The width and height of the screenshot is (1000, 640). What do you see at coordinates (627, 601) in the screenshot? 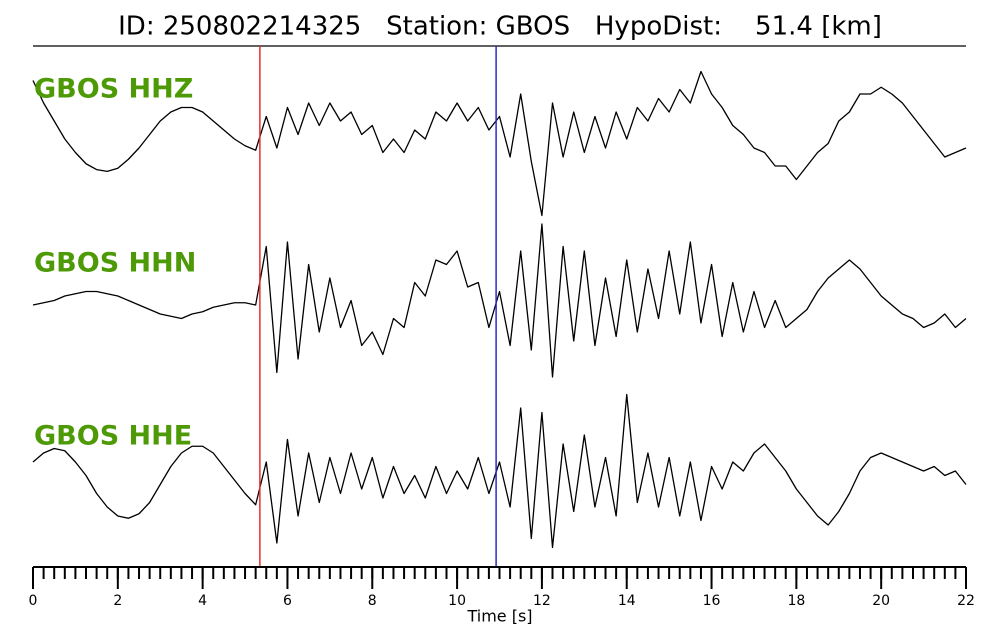
I see `x-tick-label: 14` at bounding box center [627, 601].